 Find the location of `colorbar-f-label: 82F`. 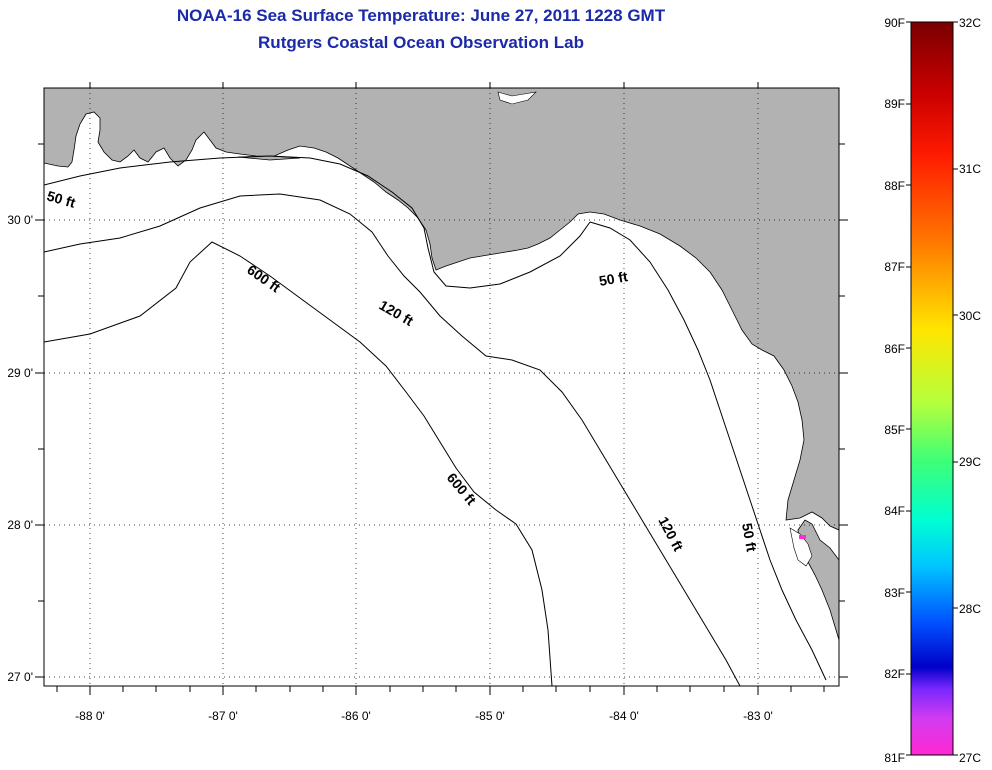

colorbar-f-label: 82F is located at coordinates (894, 674).